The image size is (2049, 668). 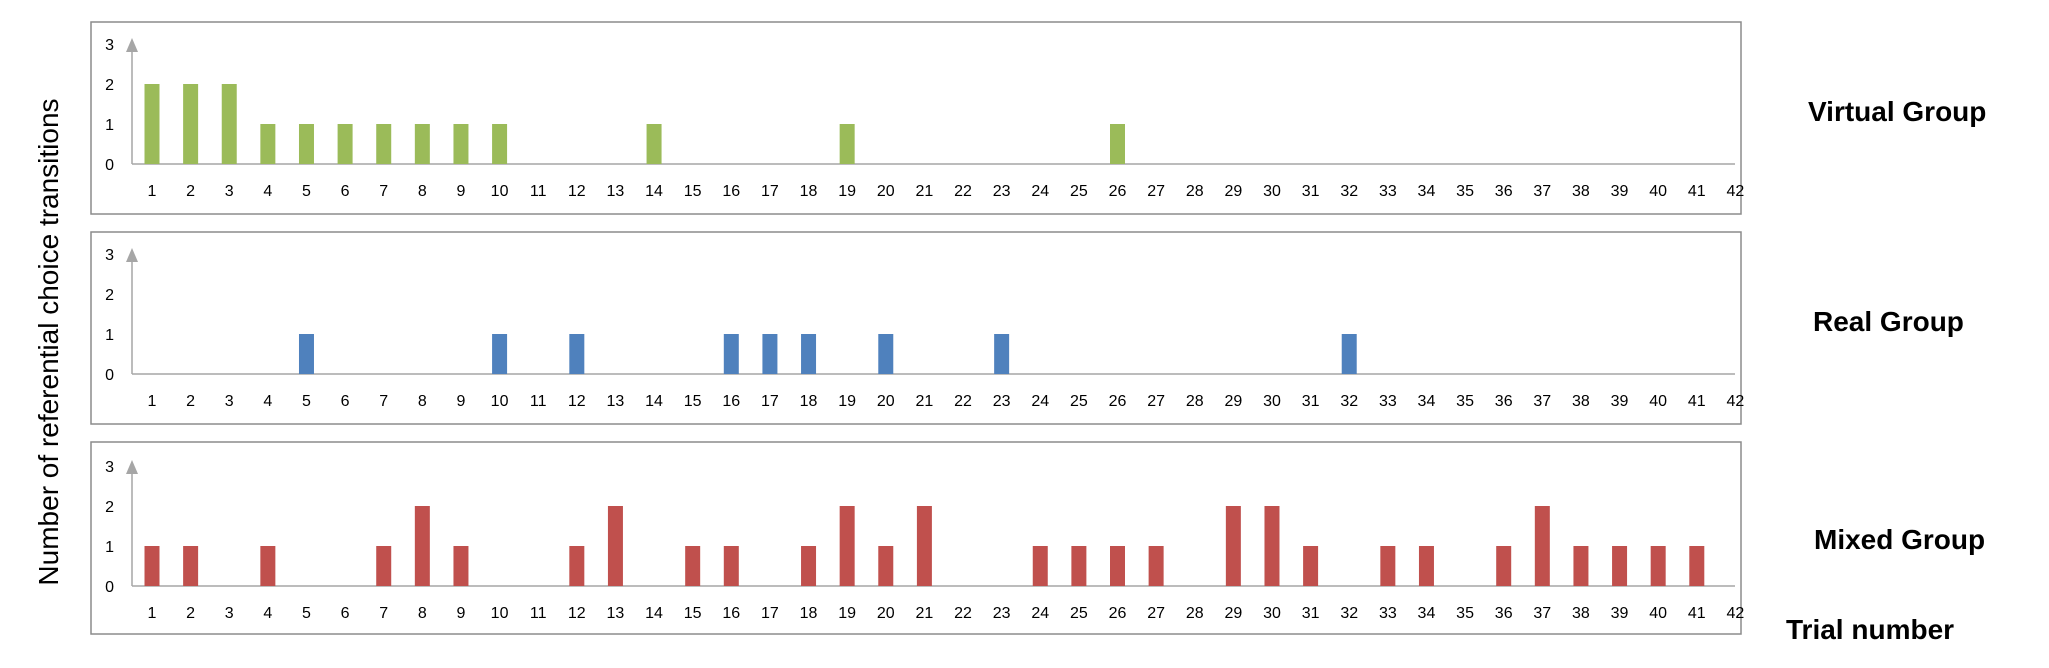 What do you see at coordinates (654, 401) in the screenshot?
I see `real-group-x-tick-label: 14` at bounding box center [654, 401].